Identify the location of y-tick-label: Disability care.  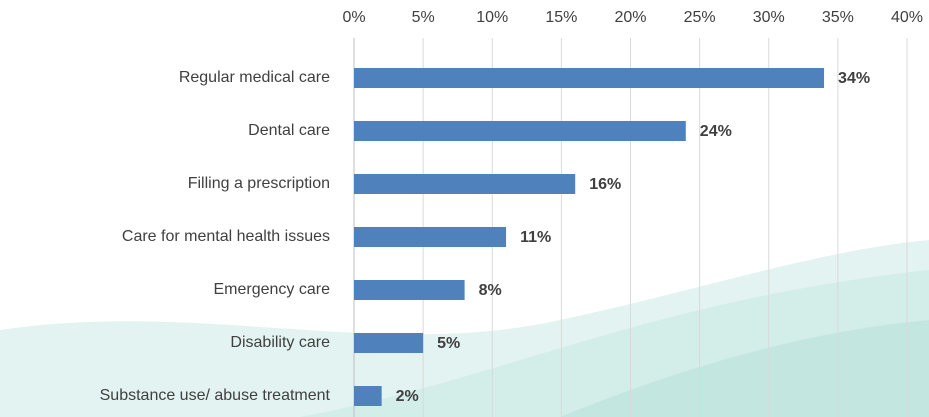
(280, 342).